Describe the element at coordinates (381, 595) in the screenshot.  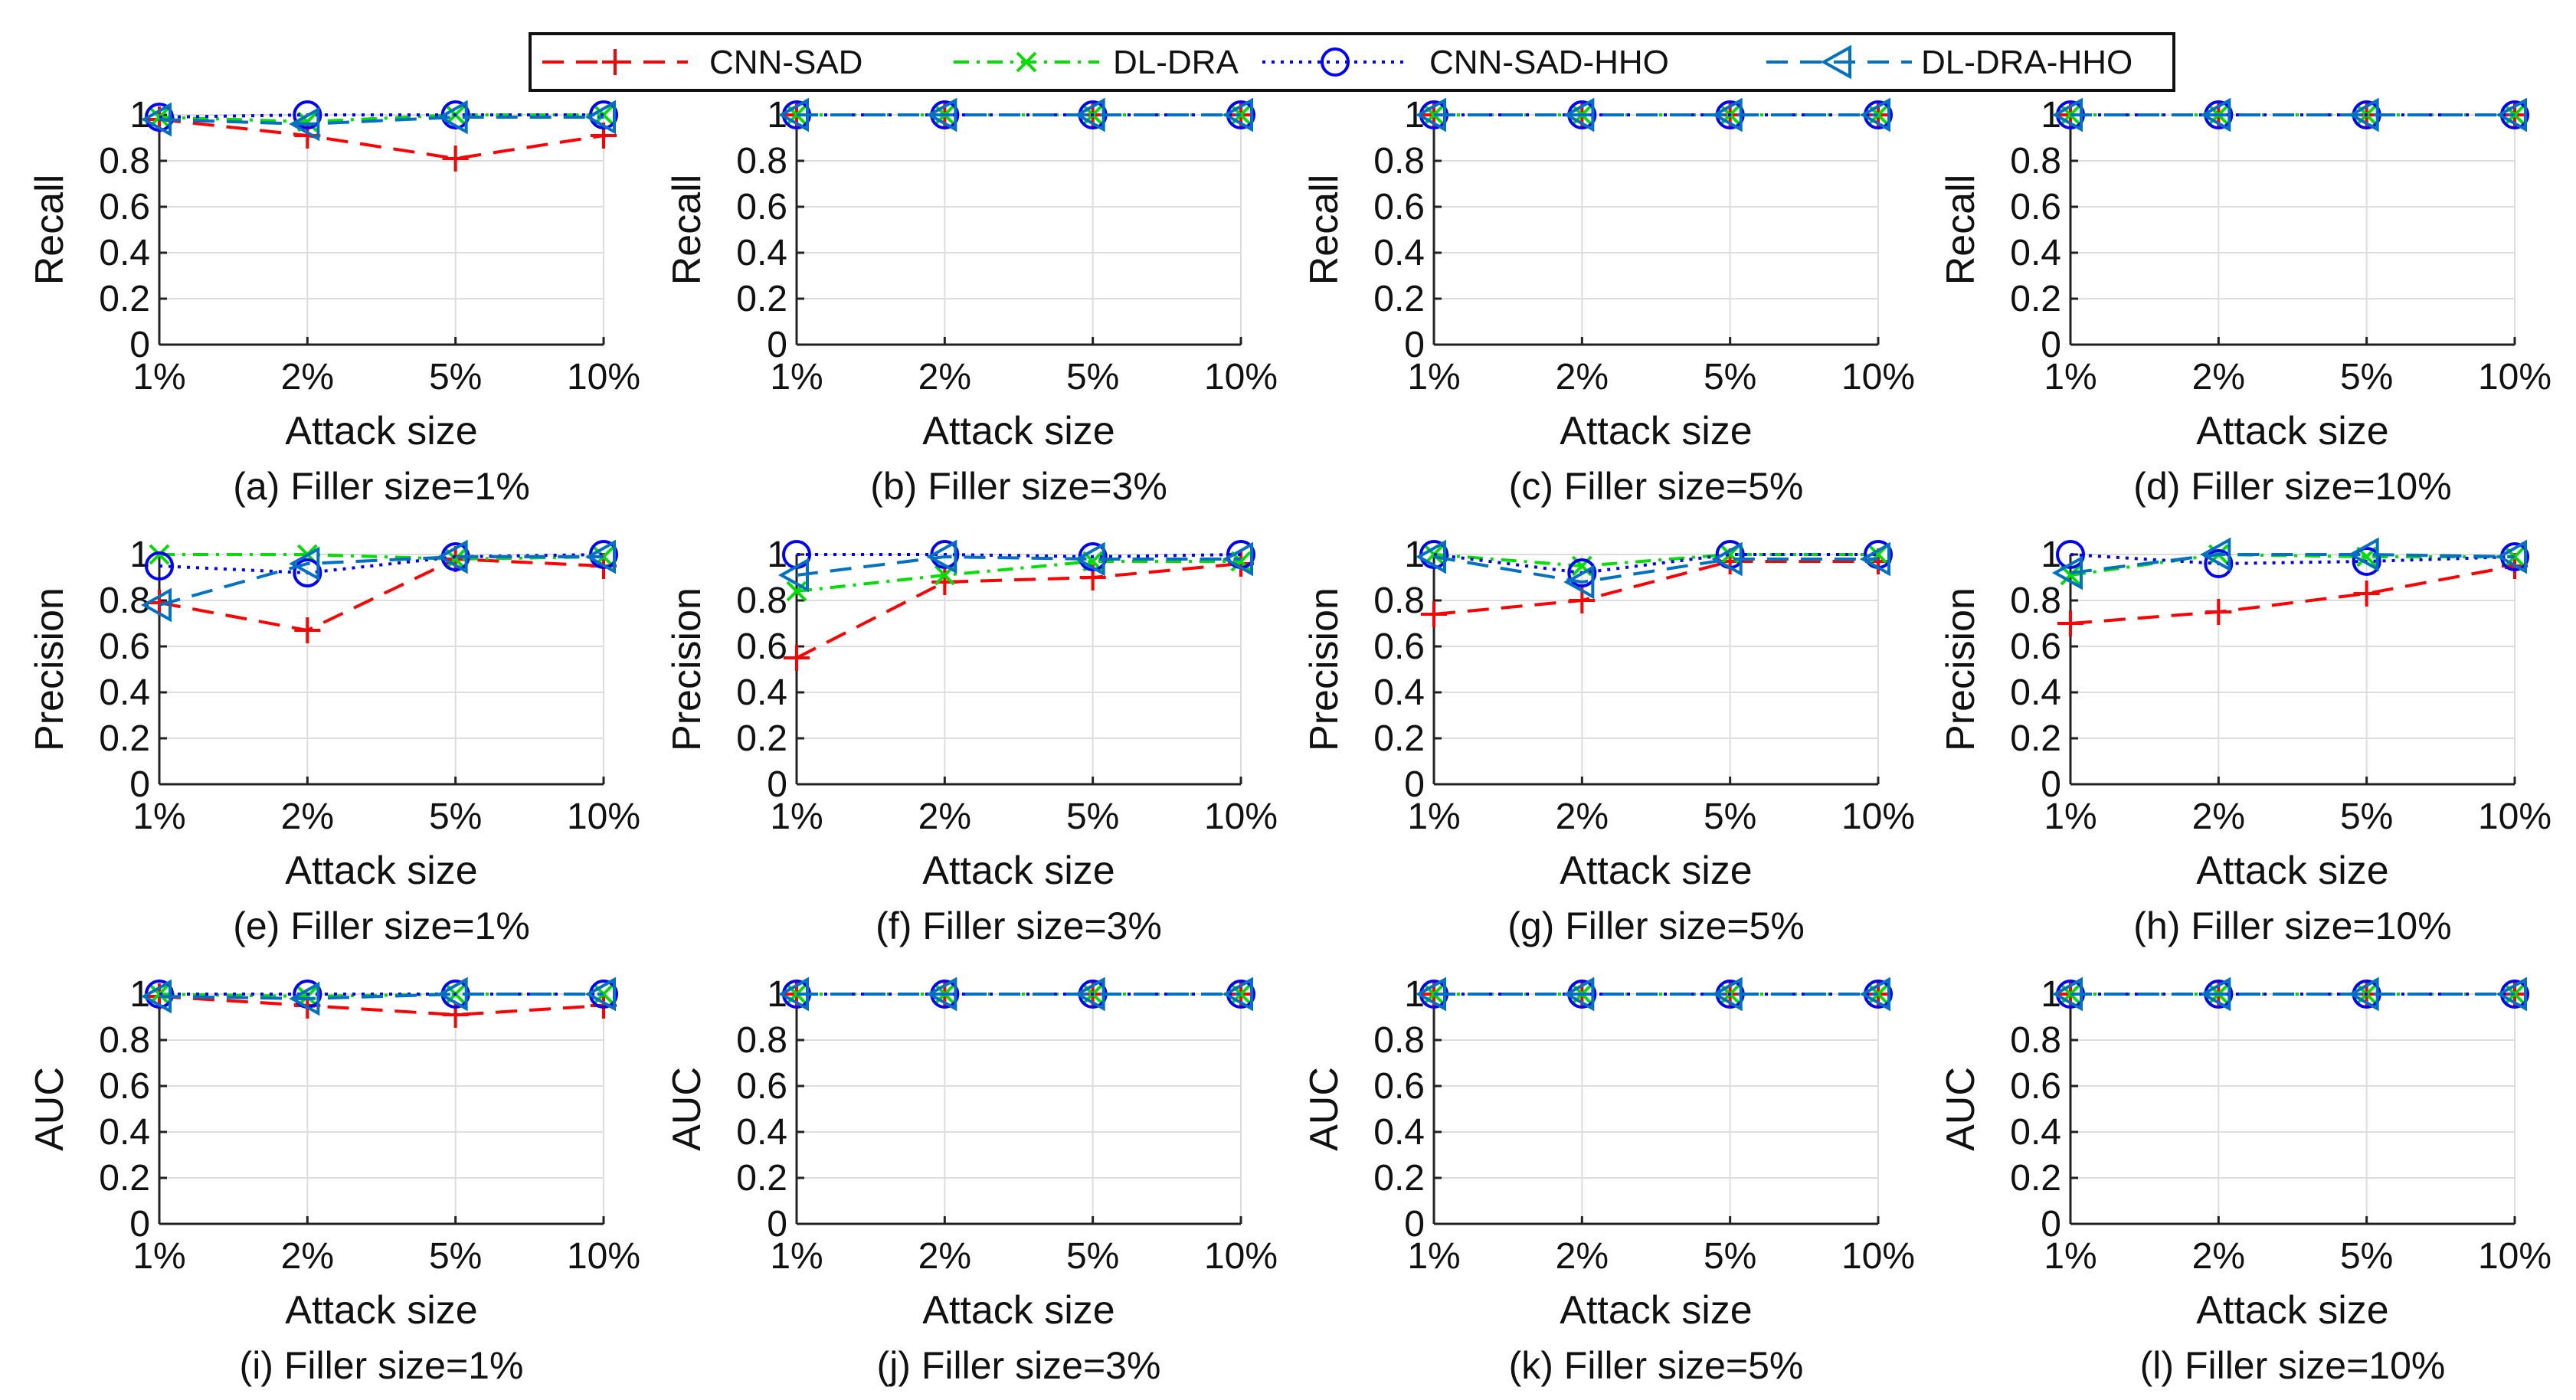
I see `series-line-cnn-sad` at that location.